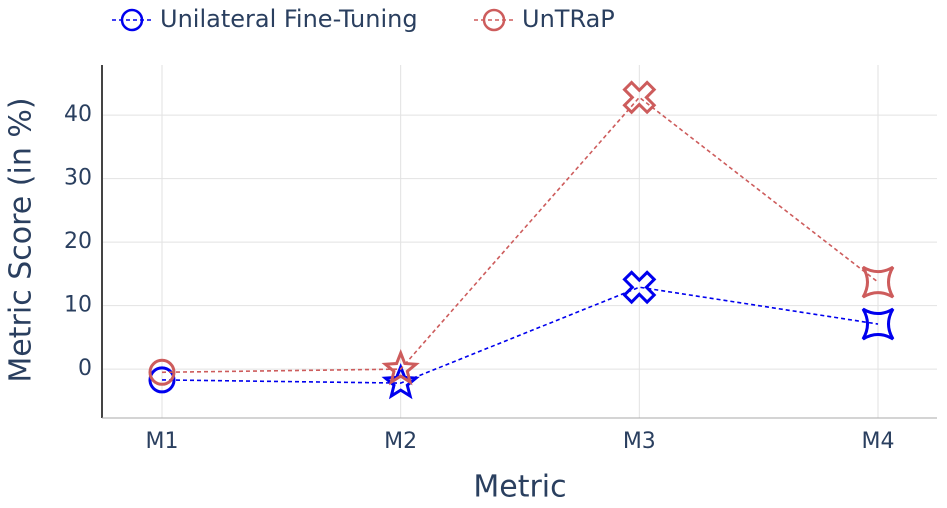 Image resolution: width=947 pixels, height=508 pixels. I want to click on y-tick-label: 10, so click(78, 305).